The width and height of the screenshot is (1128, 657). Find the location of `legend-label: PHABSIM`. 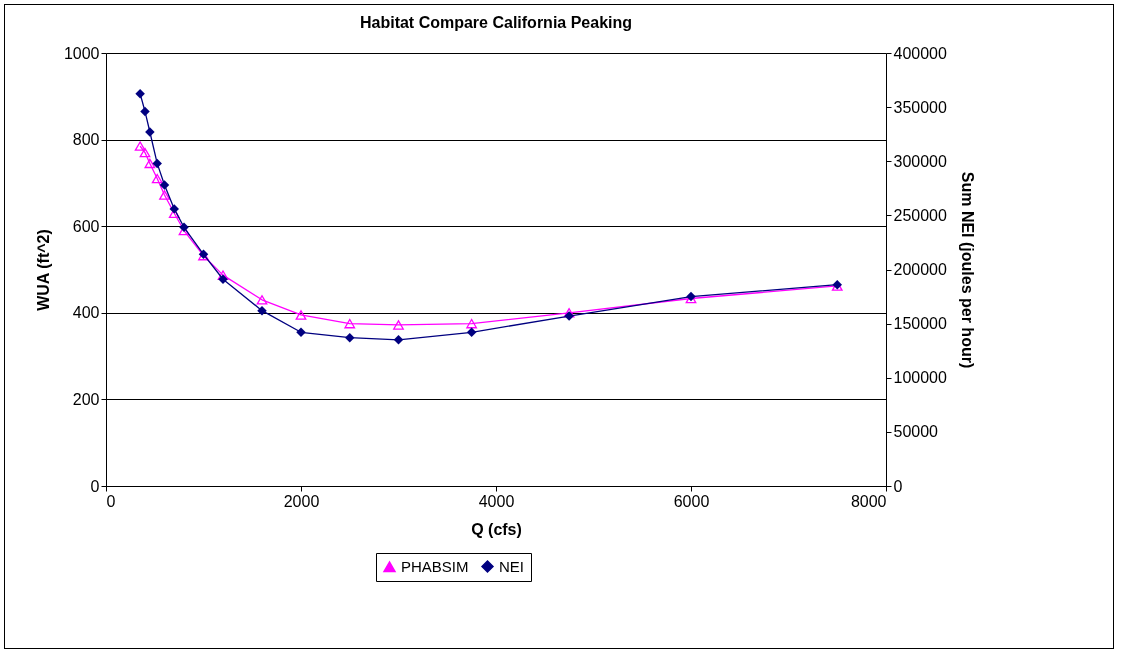

legend-label: PHABSIM is located at coordinates (435, 566).